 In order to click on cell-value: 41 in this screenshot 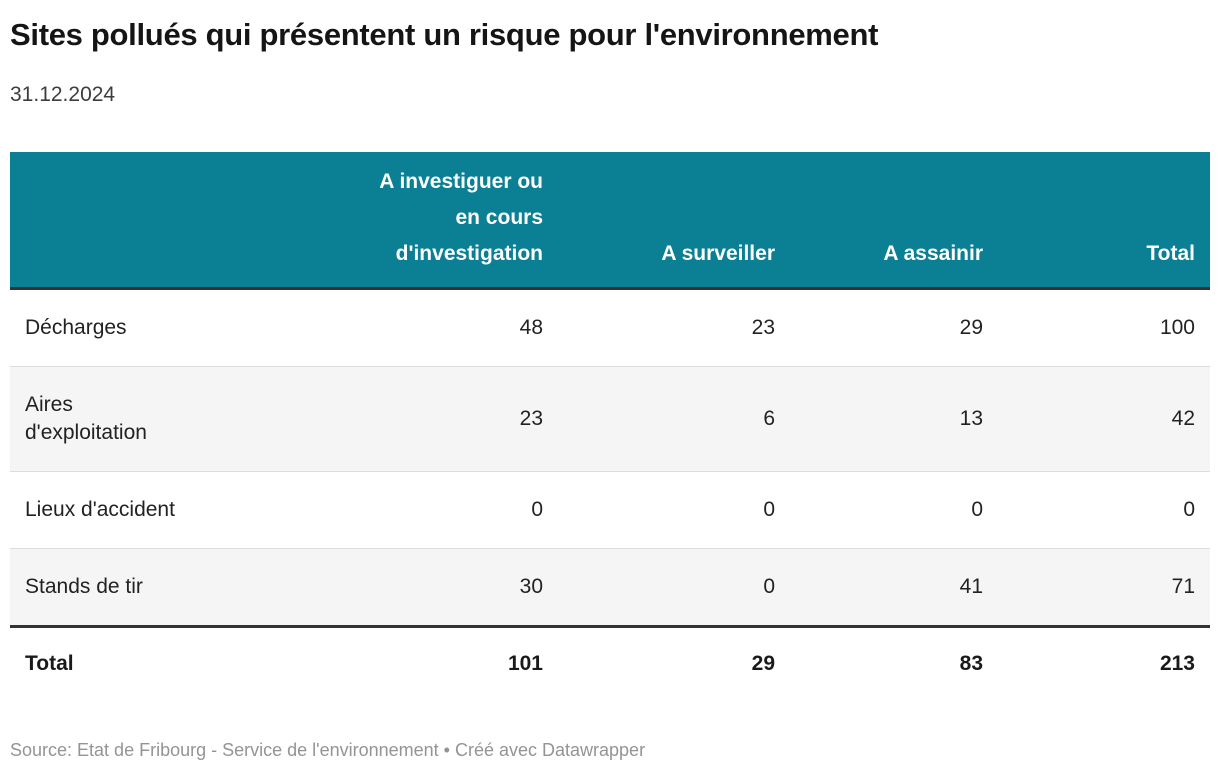, I will do `click(894, 587)`.